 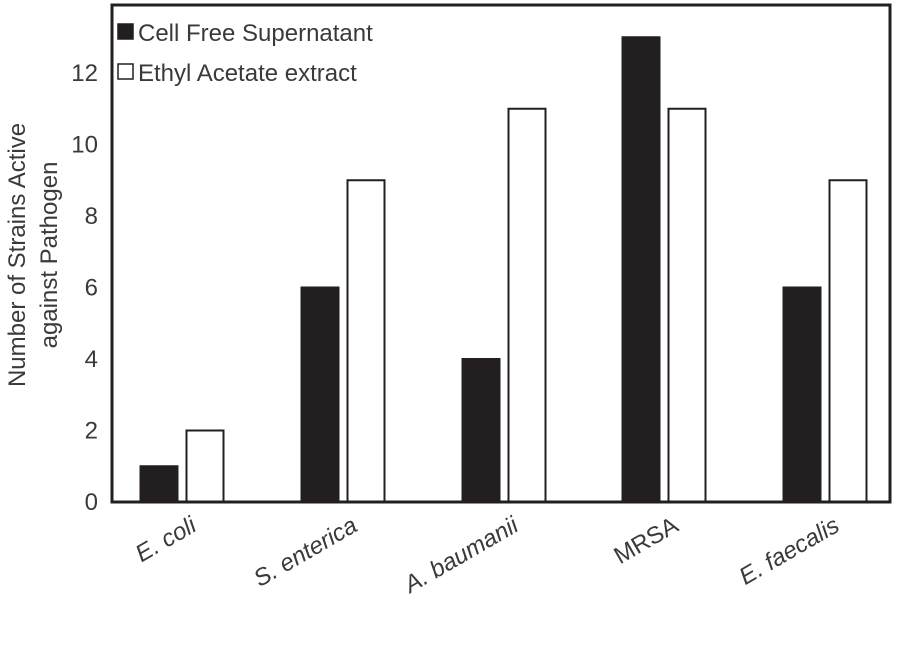 I want to click on bar-ethyl-acetate-extract-mrsa, so click(x=687, y=305).